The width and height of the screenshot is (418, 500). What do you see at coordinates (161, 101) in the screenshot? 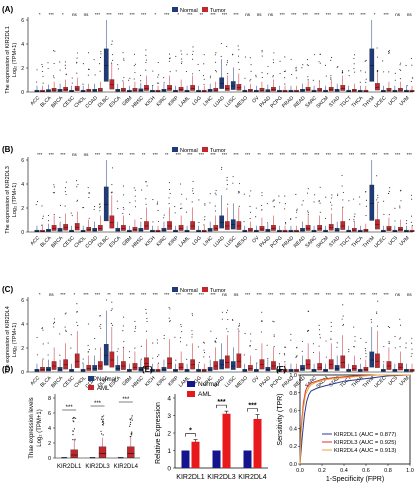
I see `category-label: KIRC` at bounding box center [161, 101].